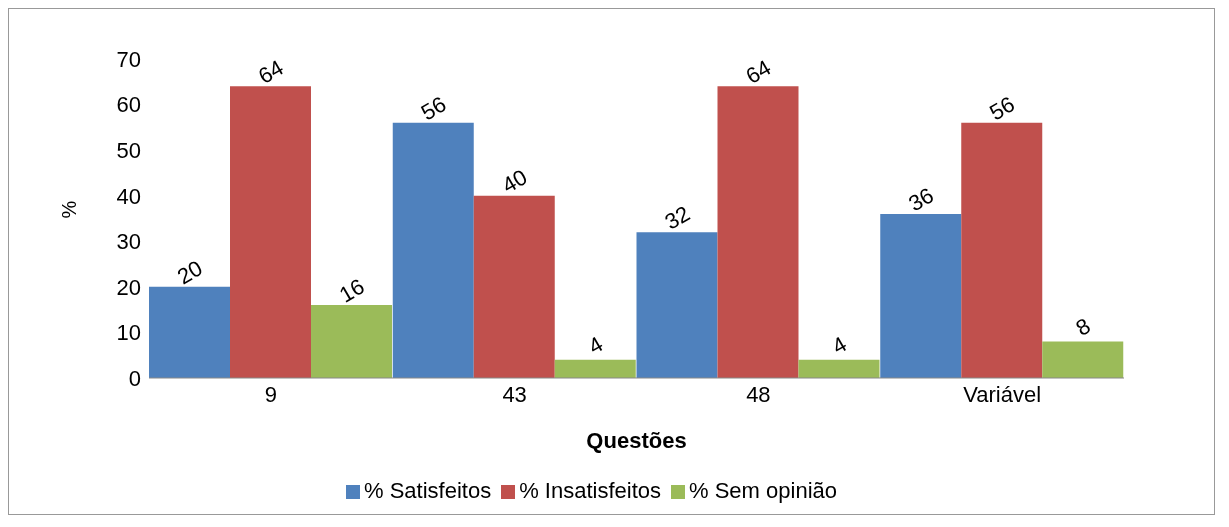  I want to click on y-axis-title: %, so click(69, 209).